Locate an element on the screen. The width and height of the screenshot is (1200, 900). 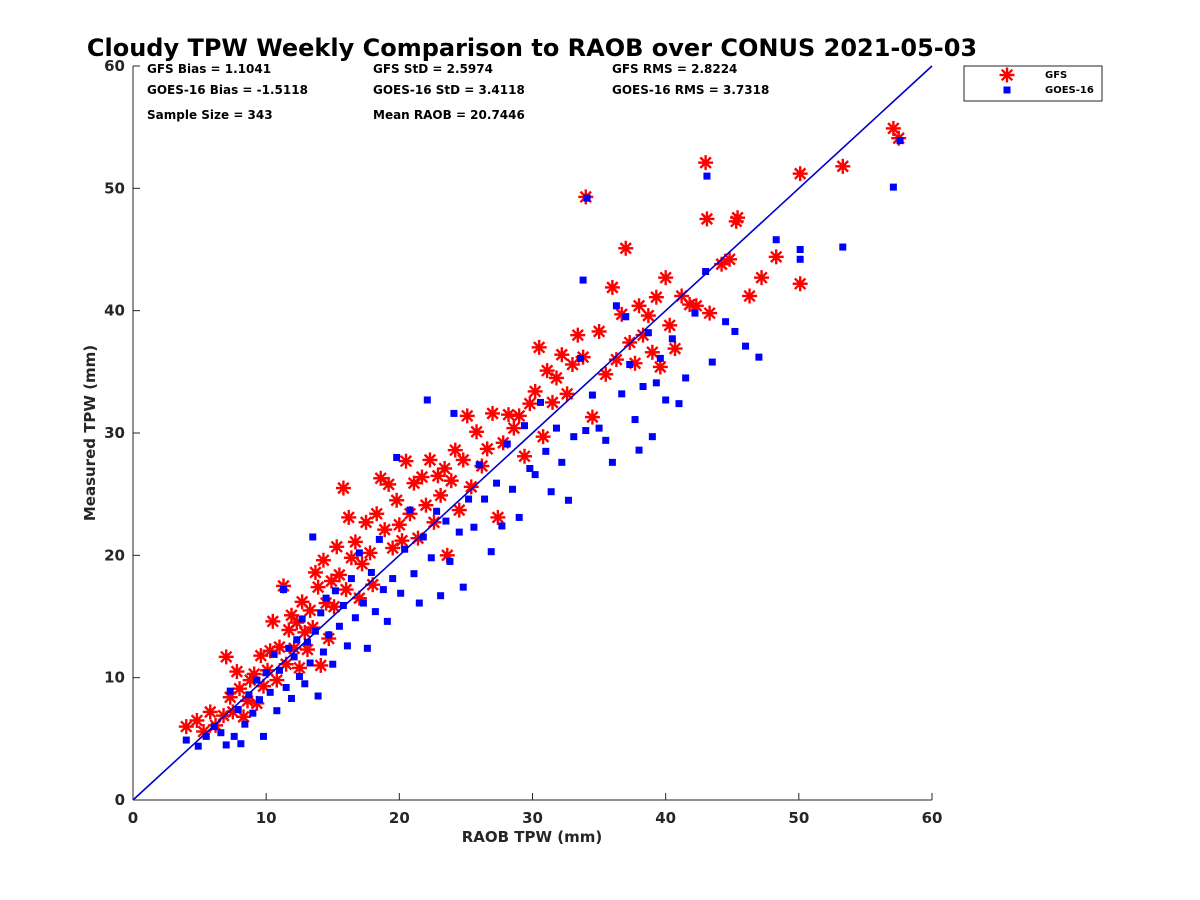
legend: GFS GOES-16 is located at coordinates (1033, 83).